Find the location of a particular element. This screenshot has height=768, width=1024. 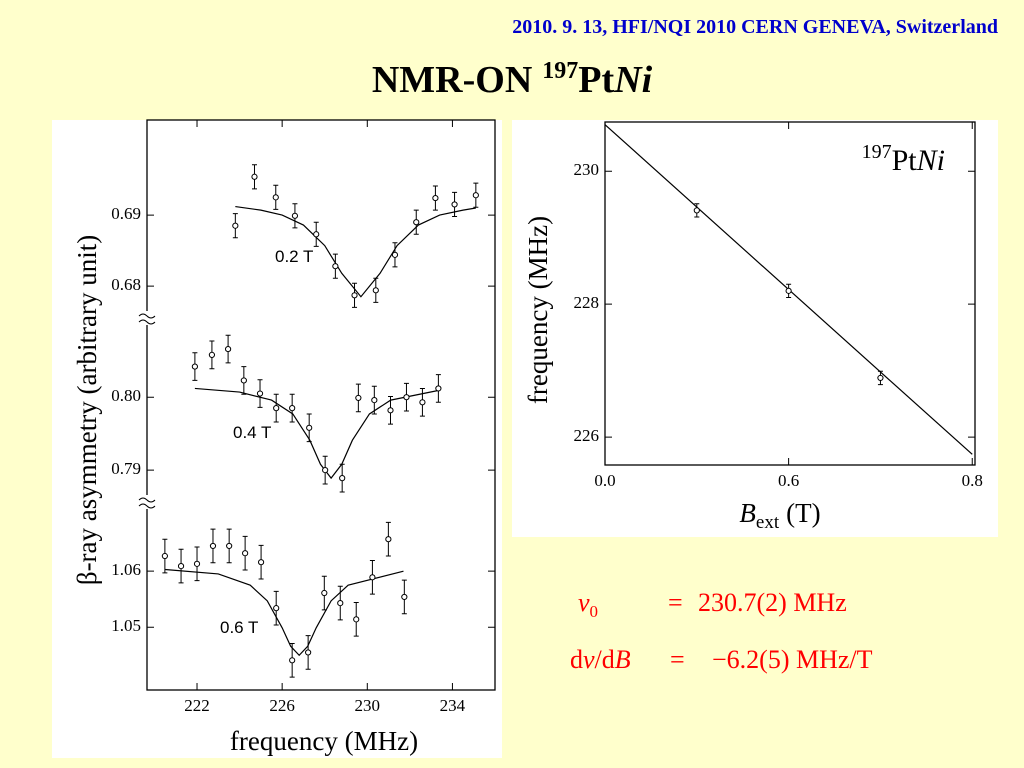

y-axis-label: β-ray asymmetry (arbitrary unit) is located at coordinates (87, 410).